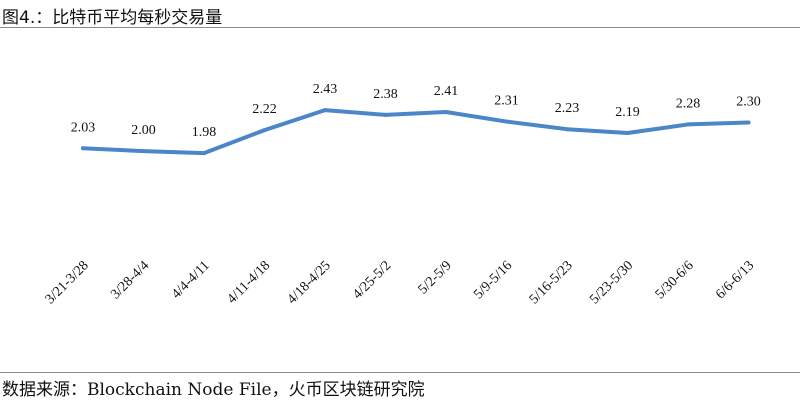 The width and height of the screenshot is (800, 400). I want to click on x-tick-label: 5/9-5/16, so click(493, 280).